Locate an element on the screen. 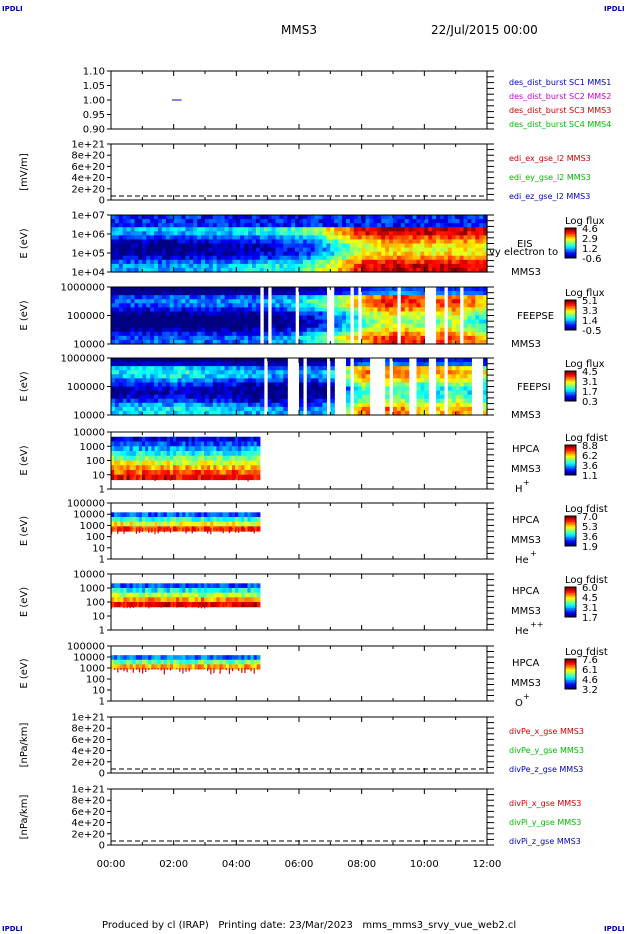  time-tick-label: 00:00 is located at coordinates (111, 864).